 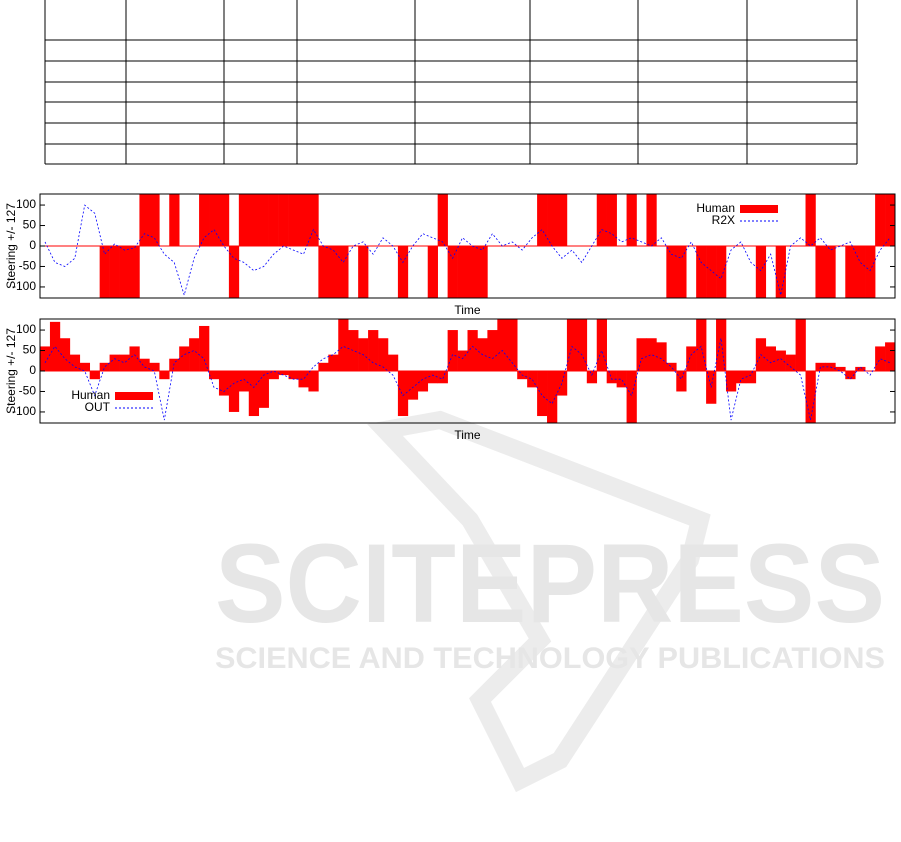 I want to click on y-axis-label: Steering +/- 127, so click(x=11, y=371).